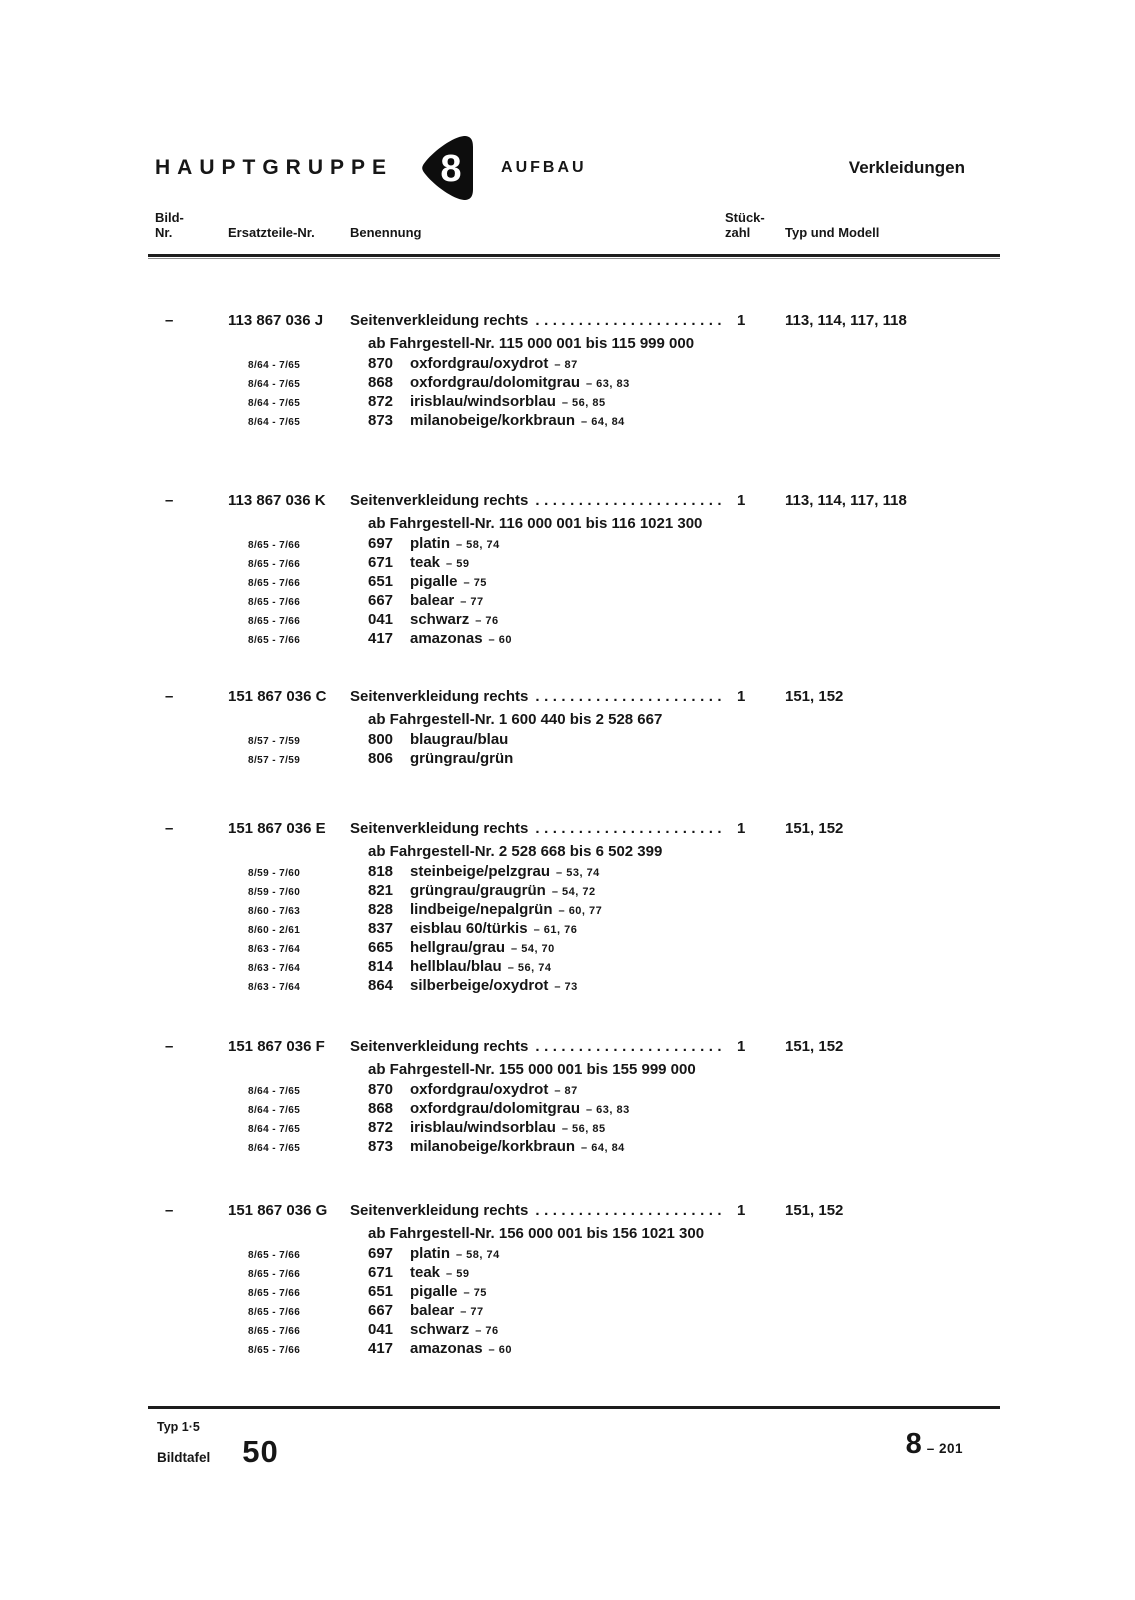 The height and width of the screenshot is (1600, 1135). Describe the element at coordinates (832, 232) in the screenshot. I see `column-typ-und-modell: Typ und Modell` at that location.